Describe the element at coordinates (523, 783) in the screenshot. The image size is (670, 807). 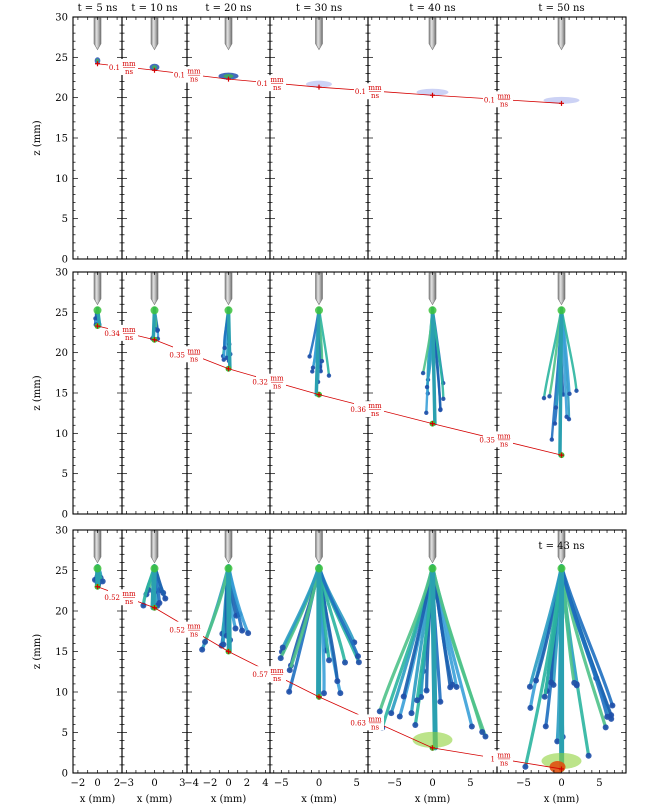
I see `x-tick-label: −5` at that location.